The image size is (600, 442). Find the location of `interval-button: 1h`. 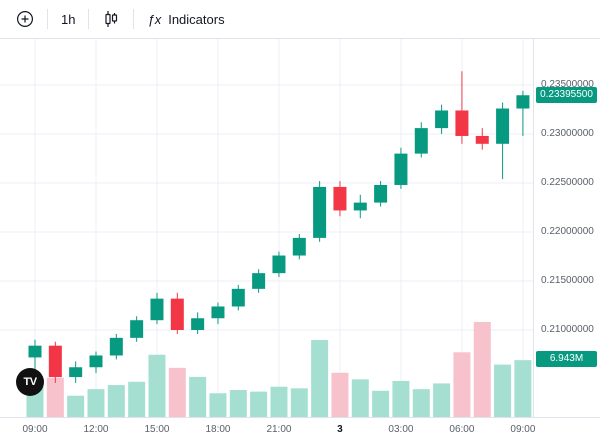

interval-button: 1h is located at coordinates (68, 19).